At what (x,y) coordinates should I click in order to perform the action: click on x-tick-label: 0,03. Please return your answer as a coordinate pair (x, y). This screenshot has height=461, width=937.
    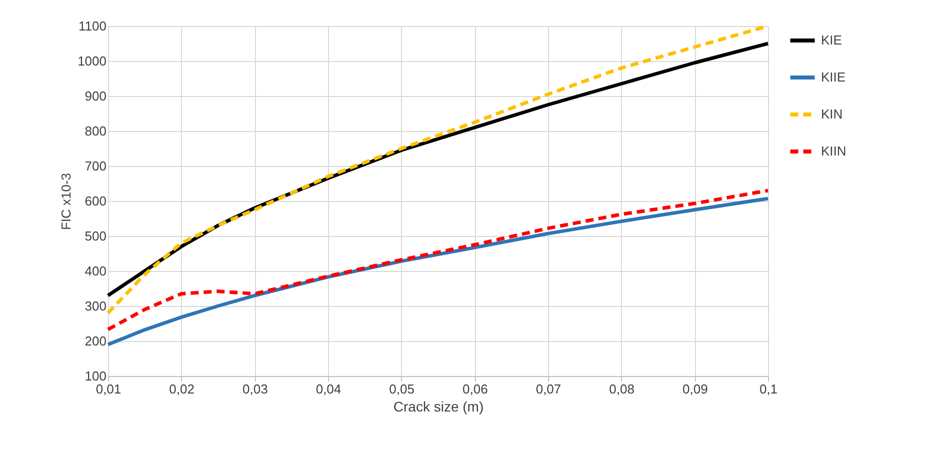
    Looking at the image, I should click on (255, 389).